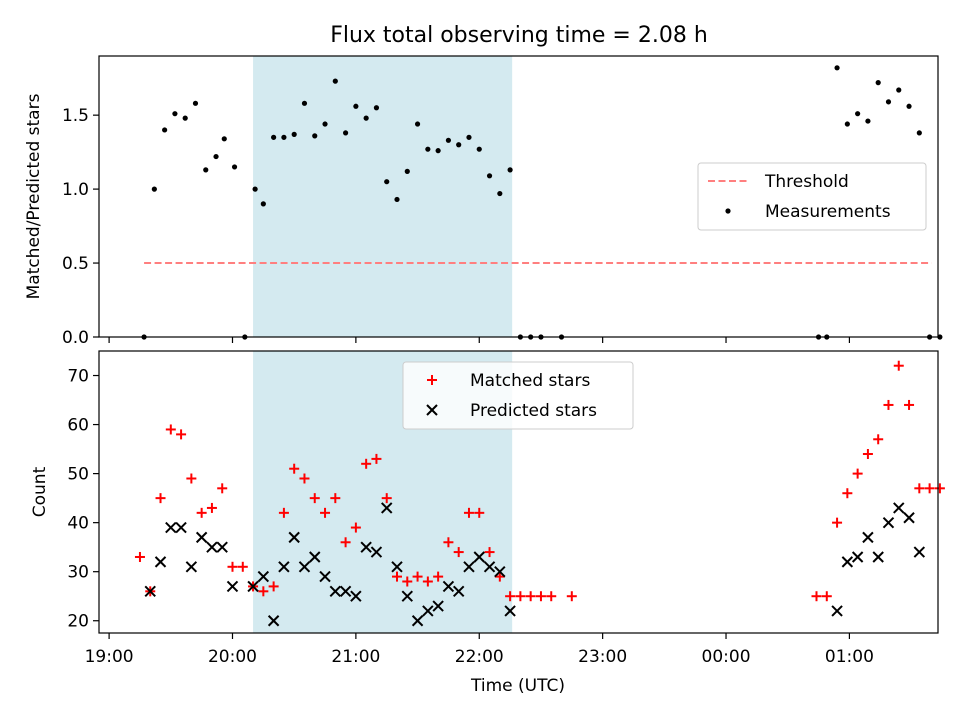 The height and width of the screenshot is (720, 960). Describe the element at coordinates (432, 410) in the screenshot. I see `legend-predicted-swatch` at that location.